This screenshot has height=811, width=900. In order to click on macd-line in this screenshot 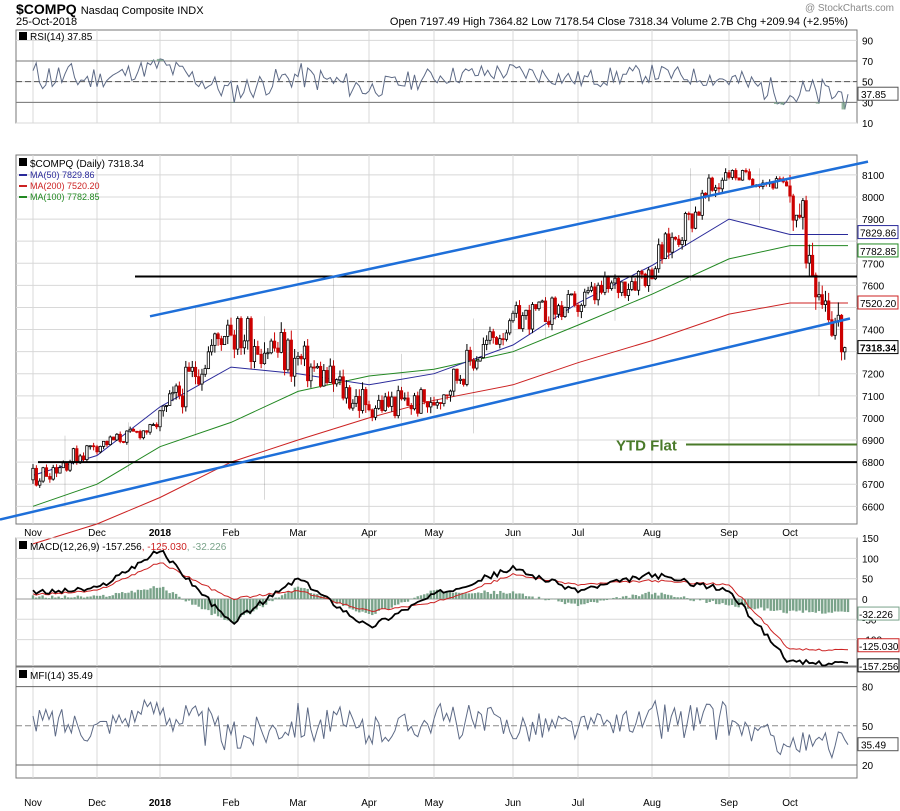, I will do `click(440, 608)`.